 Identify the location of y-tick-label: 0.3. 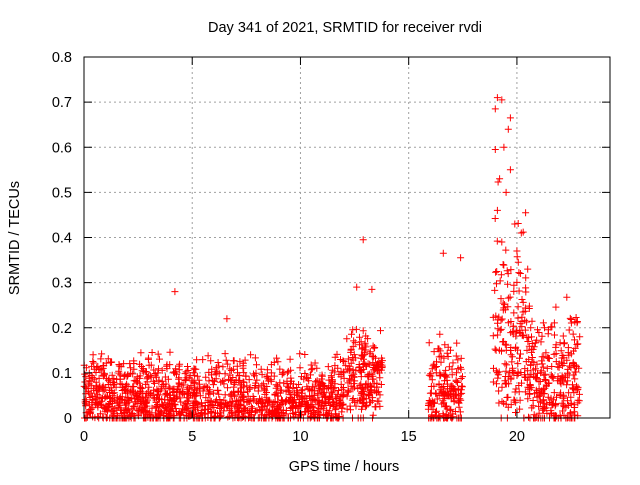
(62, 284).